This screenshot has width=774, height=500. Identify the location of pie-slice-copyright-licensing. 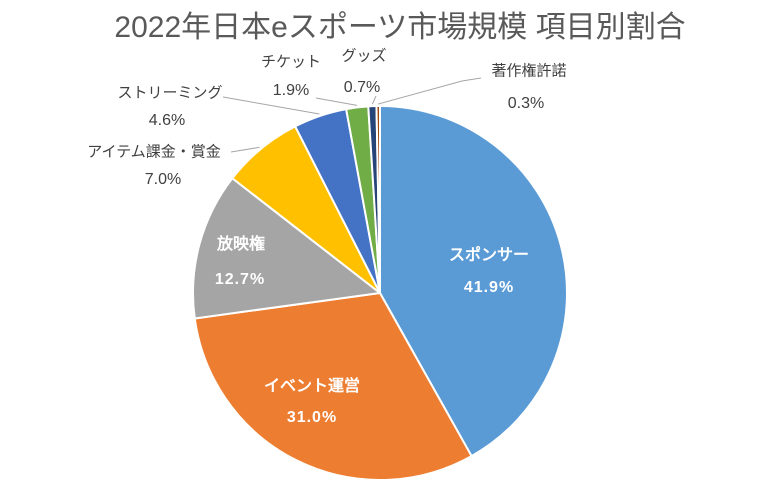
(378, 199).